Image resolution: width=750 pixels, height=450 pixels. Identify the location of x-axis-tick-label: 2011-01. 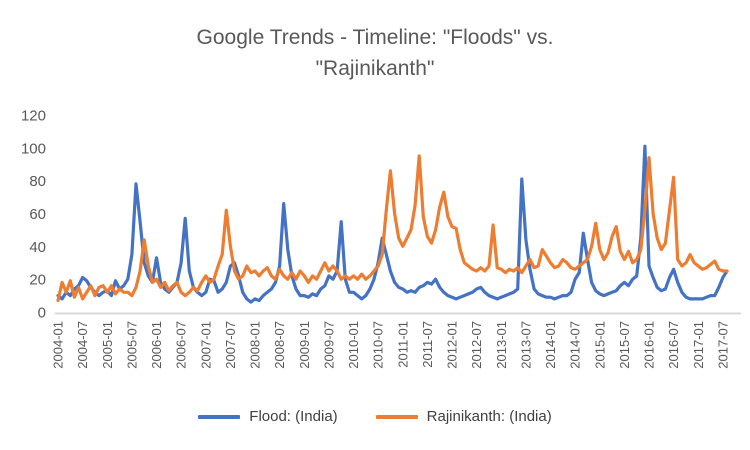
(402, 344).